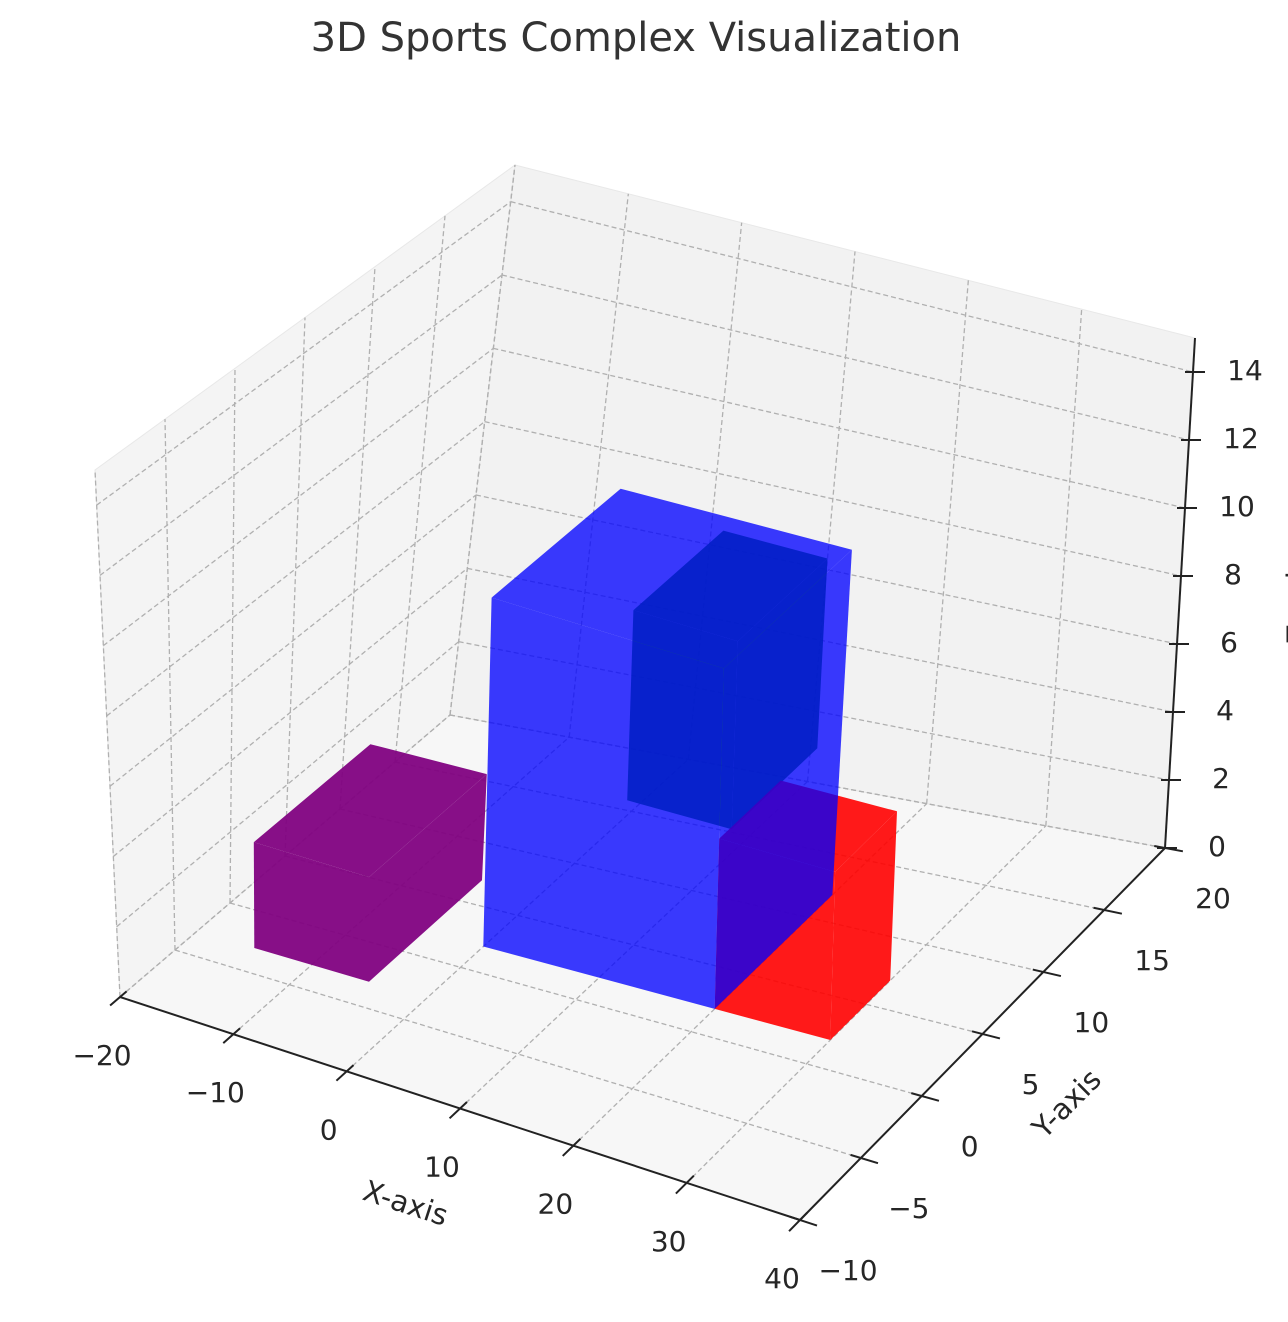 This screenshot has height=1322, width=1288. I want to click on z-tick-label: 10, so click(1237, 506).